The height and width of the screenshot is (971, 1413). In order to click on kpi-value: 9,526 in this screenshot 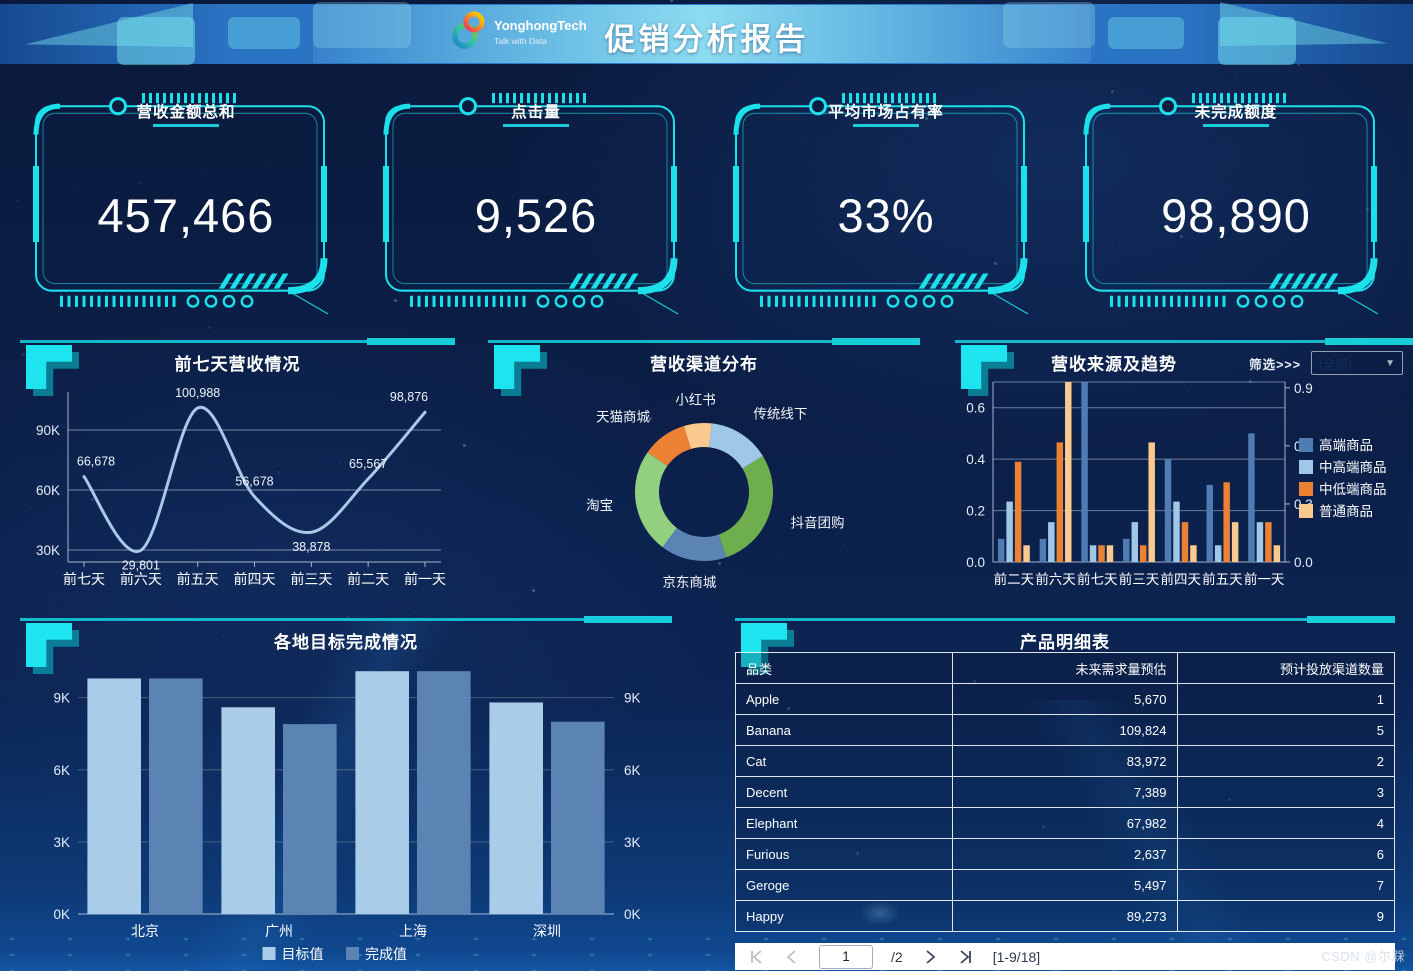, I will do `click(536, 215)`.